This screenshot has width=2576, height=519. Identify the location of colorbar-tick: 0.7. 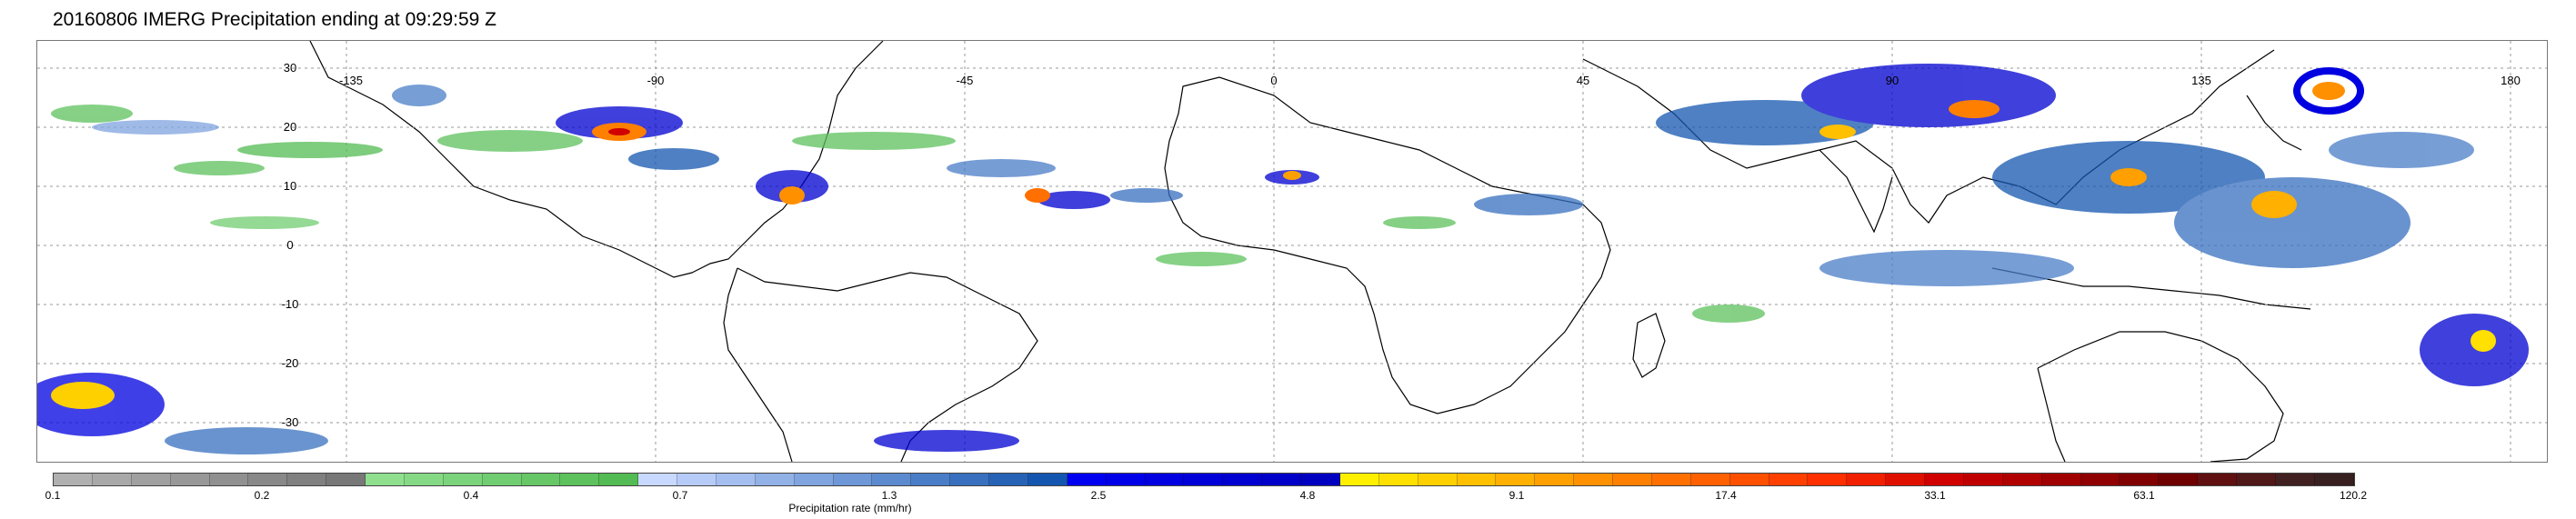
(680, 495).